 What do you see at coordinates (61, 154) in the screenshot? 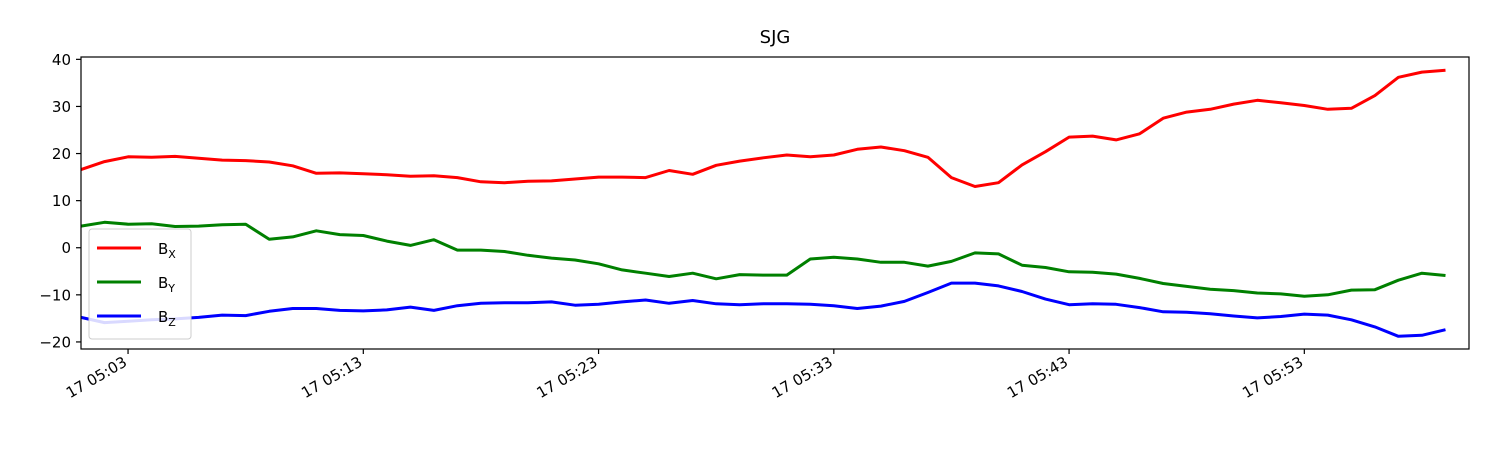
I see `y-tick-label: 20` at bounding box center [61, 154].